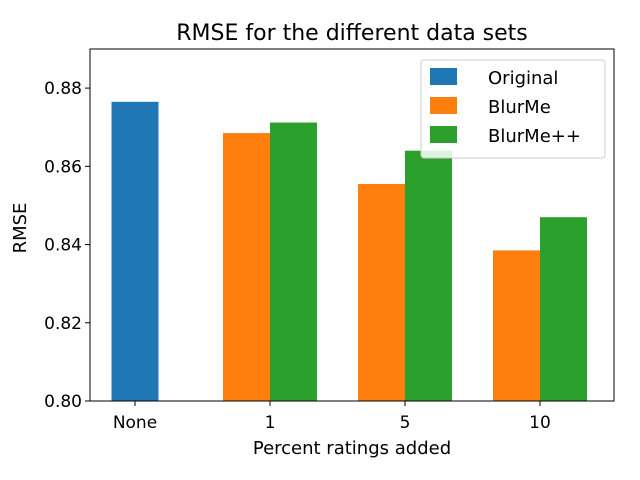  I want to click on legend-label: Original, so click(523, 78).